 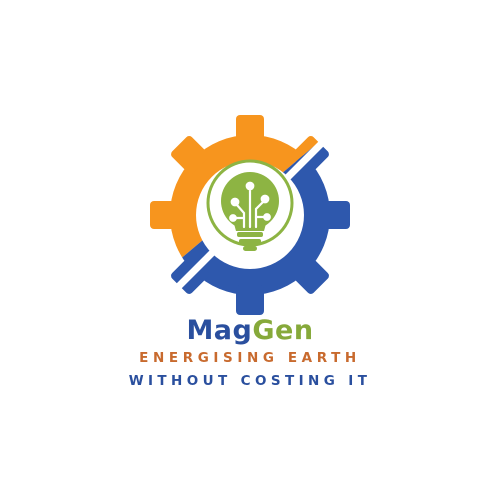 I want to click on brand-name-part1: Mag, so click(x=219, y=330).